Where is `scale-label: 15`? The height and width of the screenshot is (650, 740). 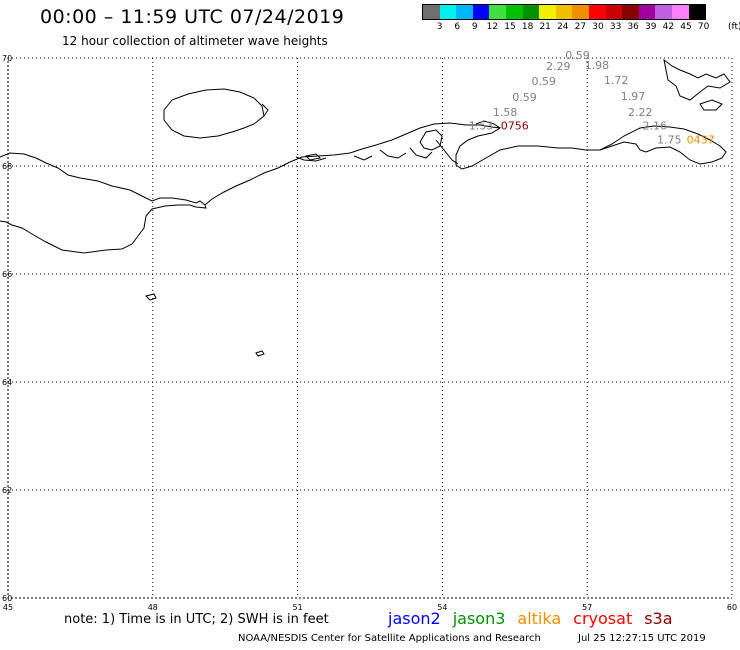
scale-label: 15 is located at coordinates (510, 27).